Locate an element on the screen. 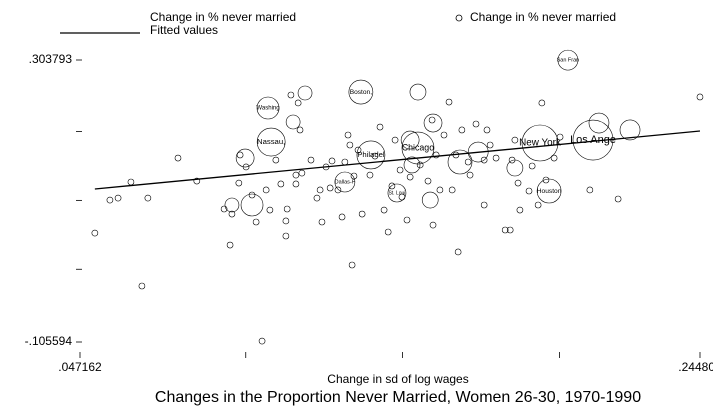  legend-label: Change in % never married is located at coordinates (543, 17).